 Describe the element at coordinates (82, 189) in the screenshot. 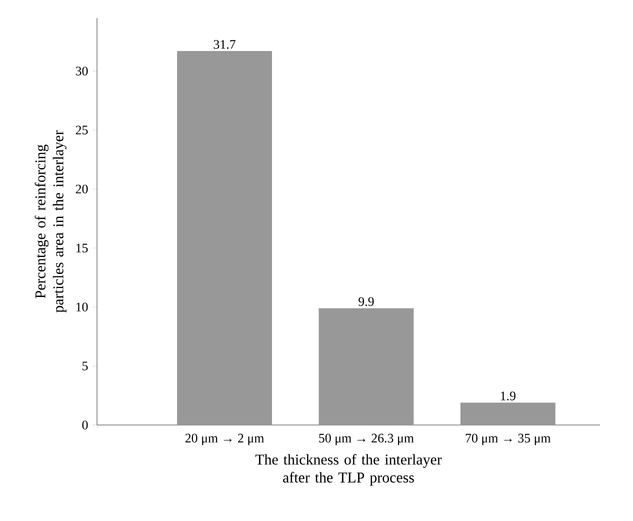

I see `y-tick-label: 20` at that location.